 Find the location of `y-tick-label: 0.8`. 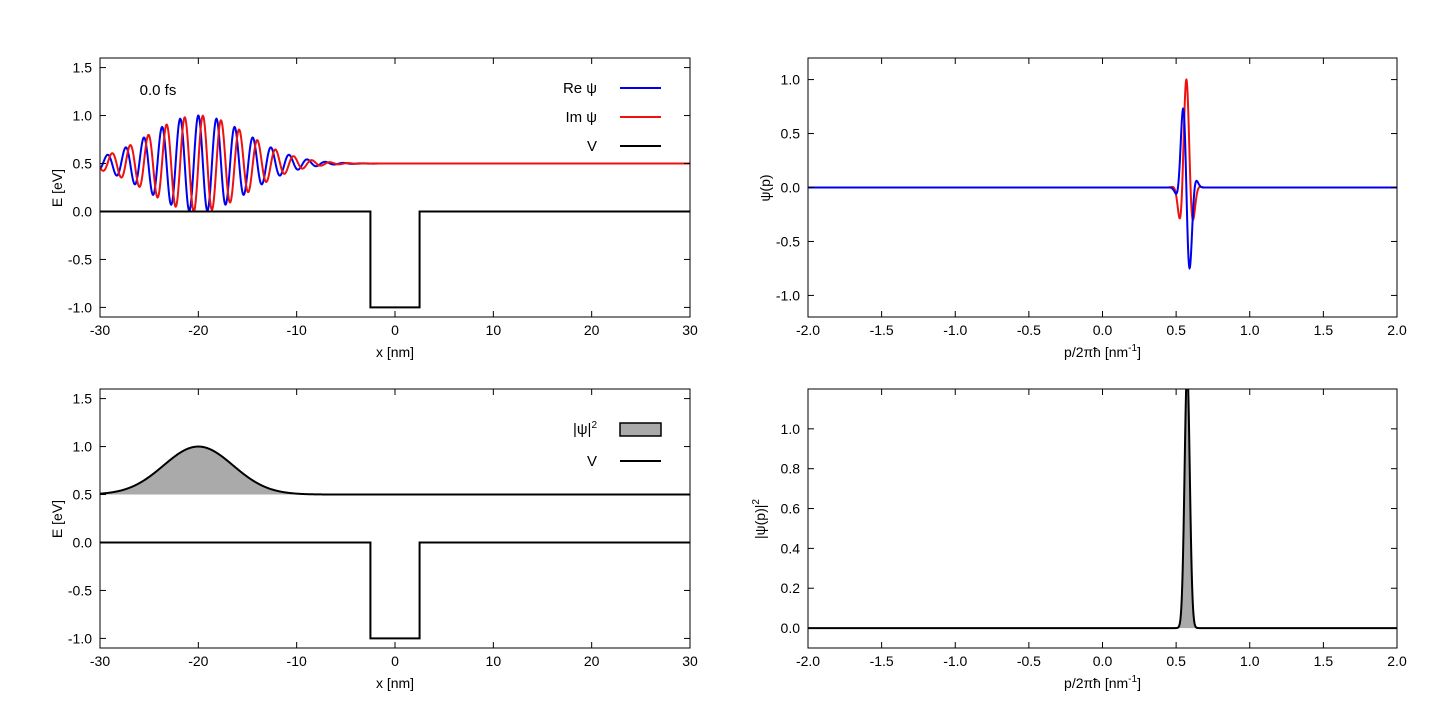

y-tick-label: 0.8 is located at coordinates (791, 469).